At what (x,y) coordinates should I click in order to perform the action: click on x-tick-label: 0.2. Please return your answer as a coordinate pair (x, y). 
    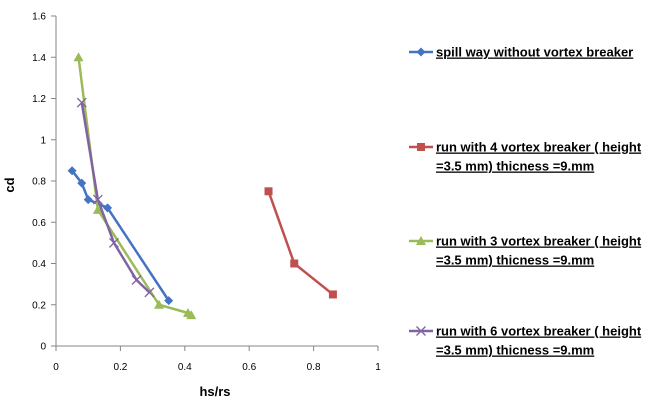
    Looking at the image, I should click on (120, 367).